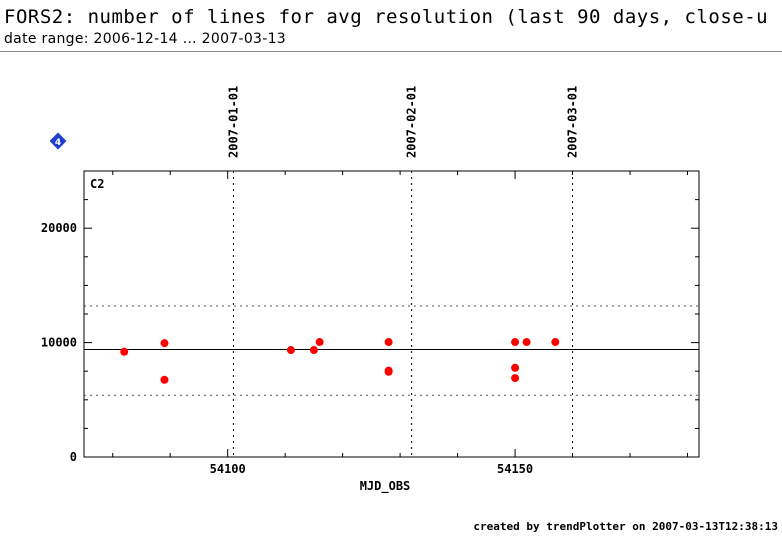 The width and height of the screenshot is (782, 542). I want to click on panel-label: C2, so click(97, 184).